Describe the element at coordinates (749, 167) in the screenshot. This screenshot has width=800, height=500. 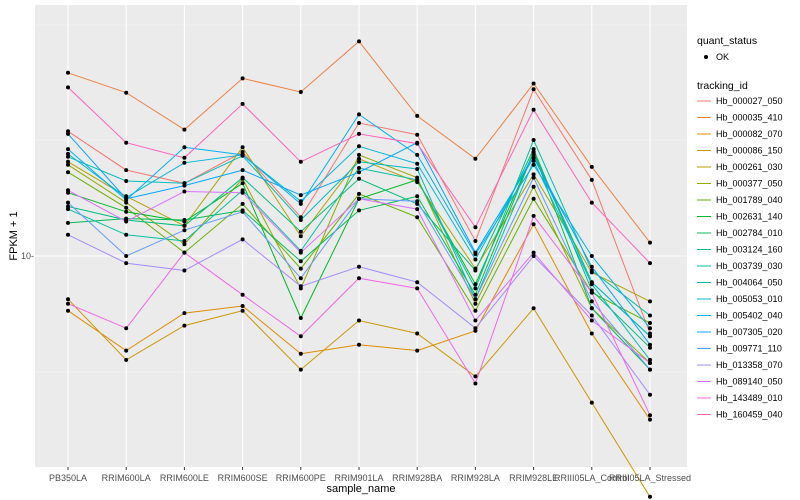
I see `legend-line-label: Hb_000261_030` at that location.